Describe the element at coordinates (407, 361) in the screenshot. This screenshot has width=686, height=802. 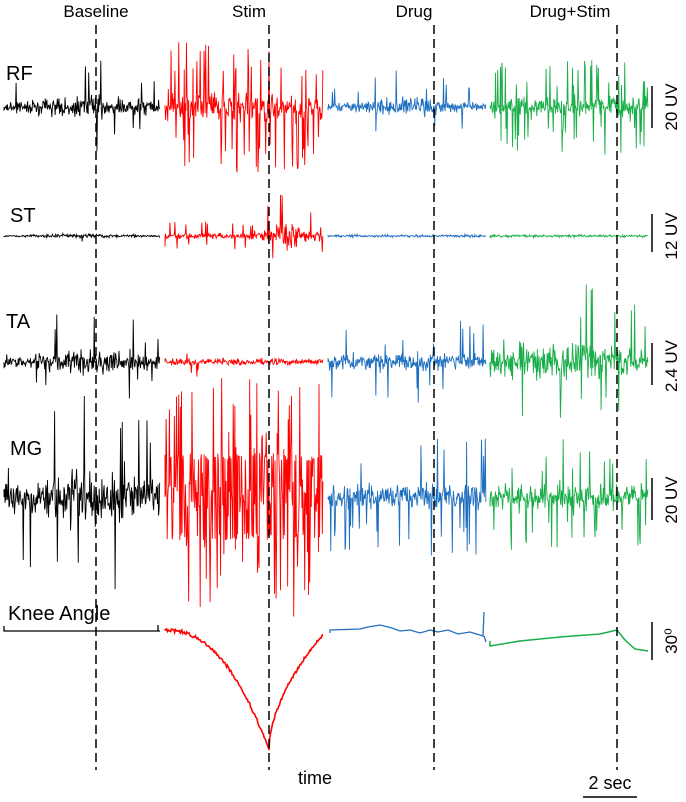
I see `trace-ta-drug` at that location.